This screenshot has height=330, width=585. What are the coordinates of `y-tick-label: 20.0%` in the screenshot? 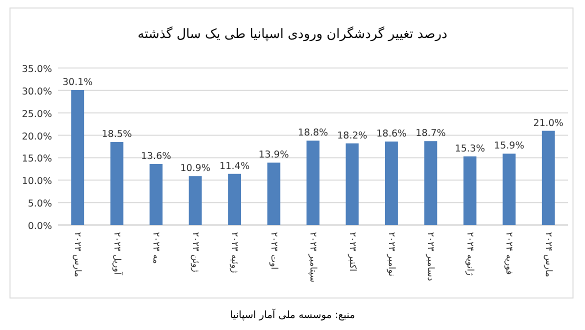 It's located at (37, 136).